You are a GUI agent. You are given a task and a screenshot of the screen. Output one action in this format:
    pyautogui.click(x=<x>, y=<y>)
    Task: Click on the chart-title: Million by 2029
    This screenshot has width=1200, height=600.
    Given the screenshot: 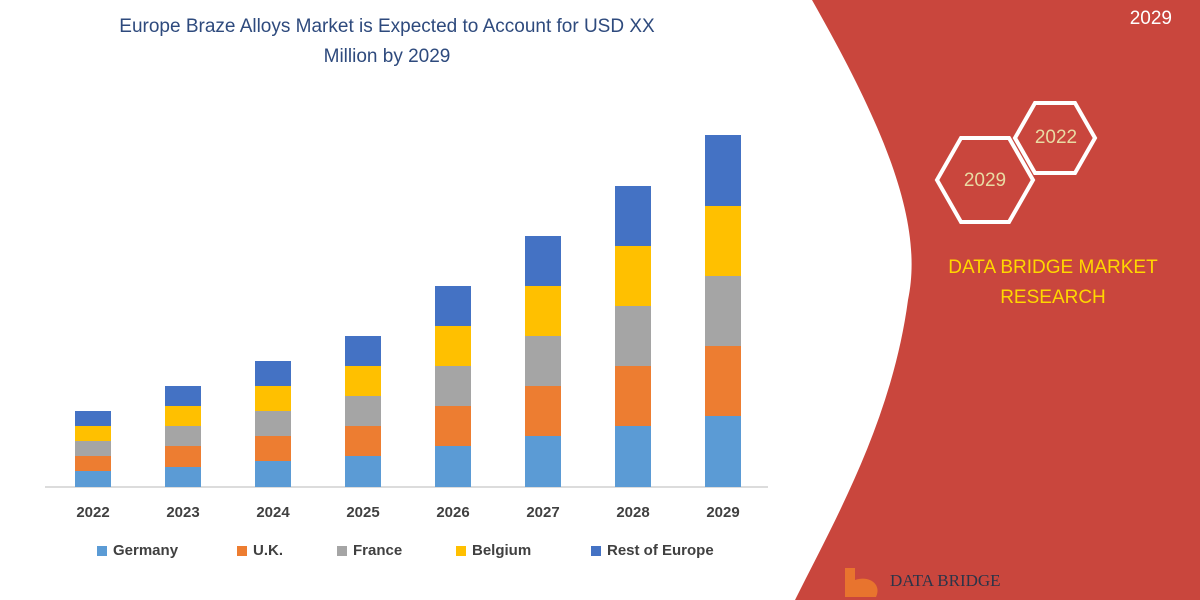 What is the action you would take?
    pyautogui.click(x=387, y=56)
    